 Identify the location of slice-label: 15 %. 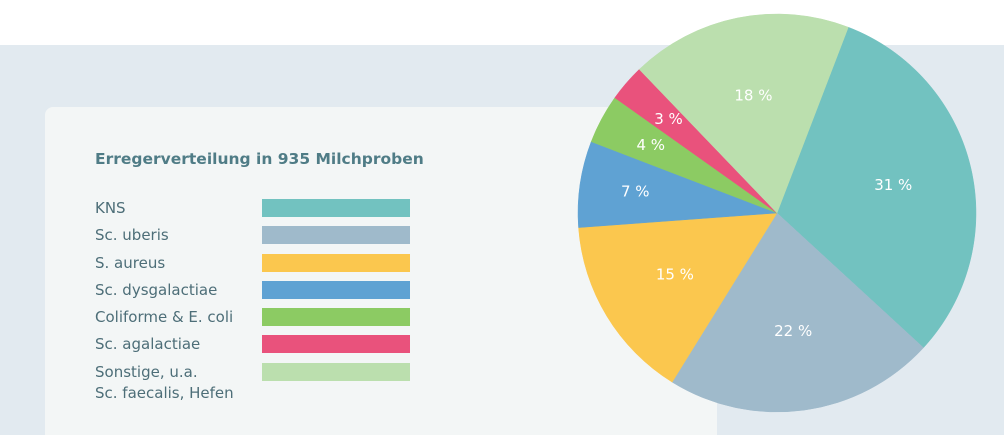
(675, 274).